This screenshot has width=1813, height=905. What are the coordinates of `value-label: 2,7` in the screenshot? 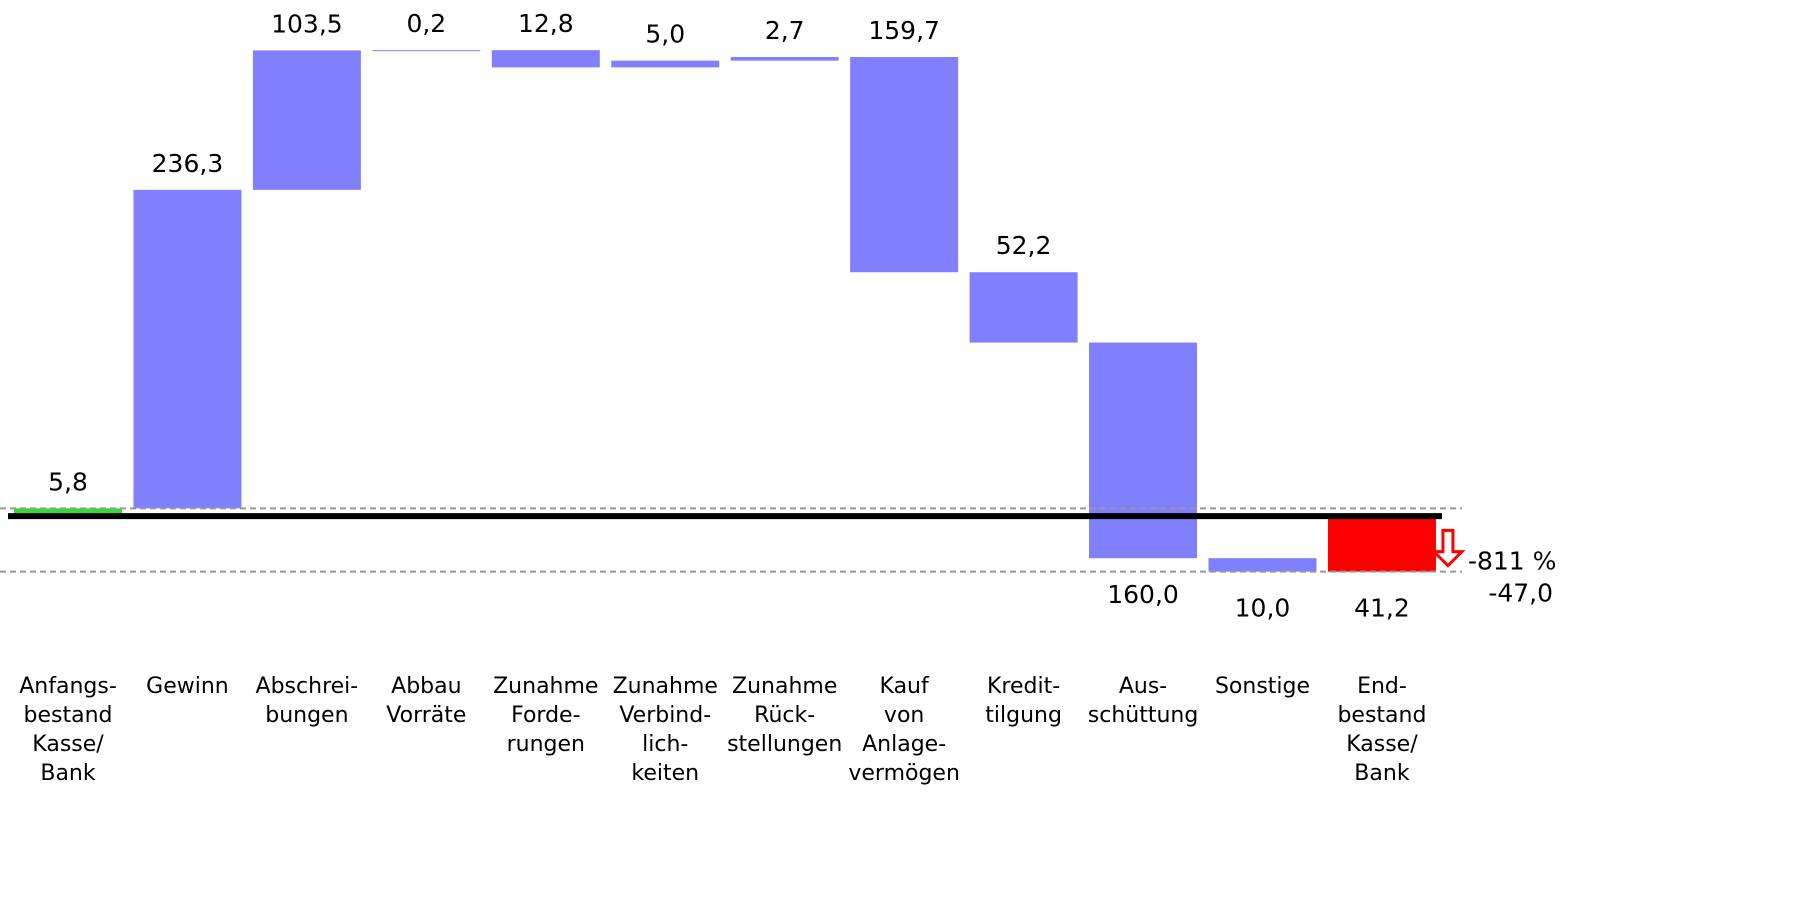 It's located at (785, 30).